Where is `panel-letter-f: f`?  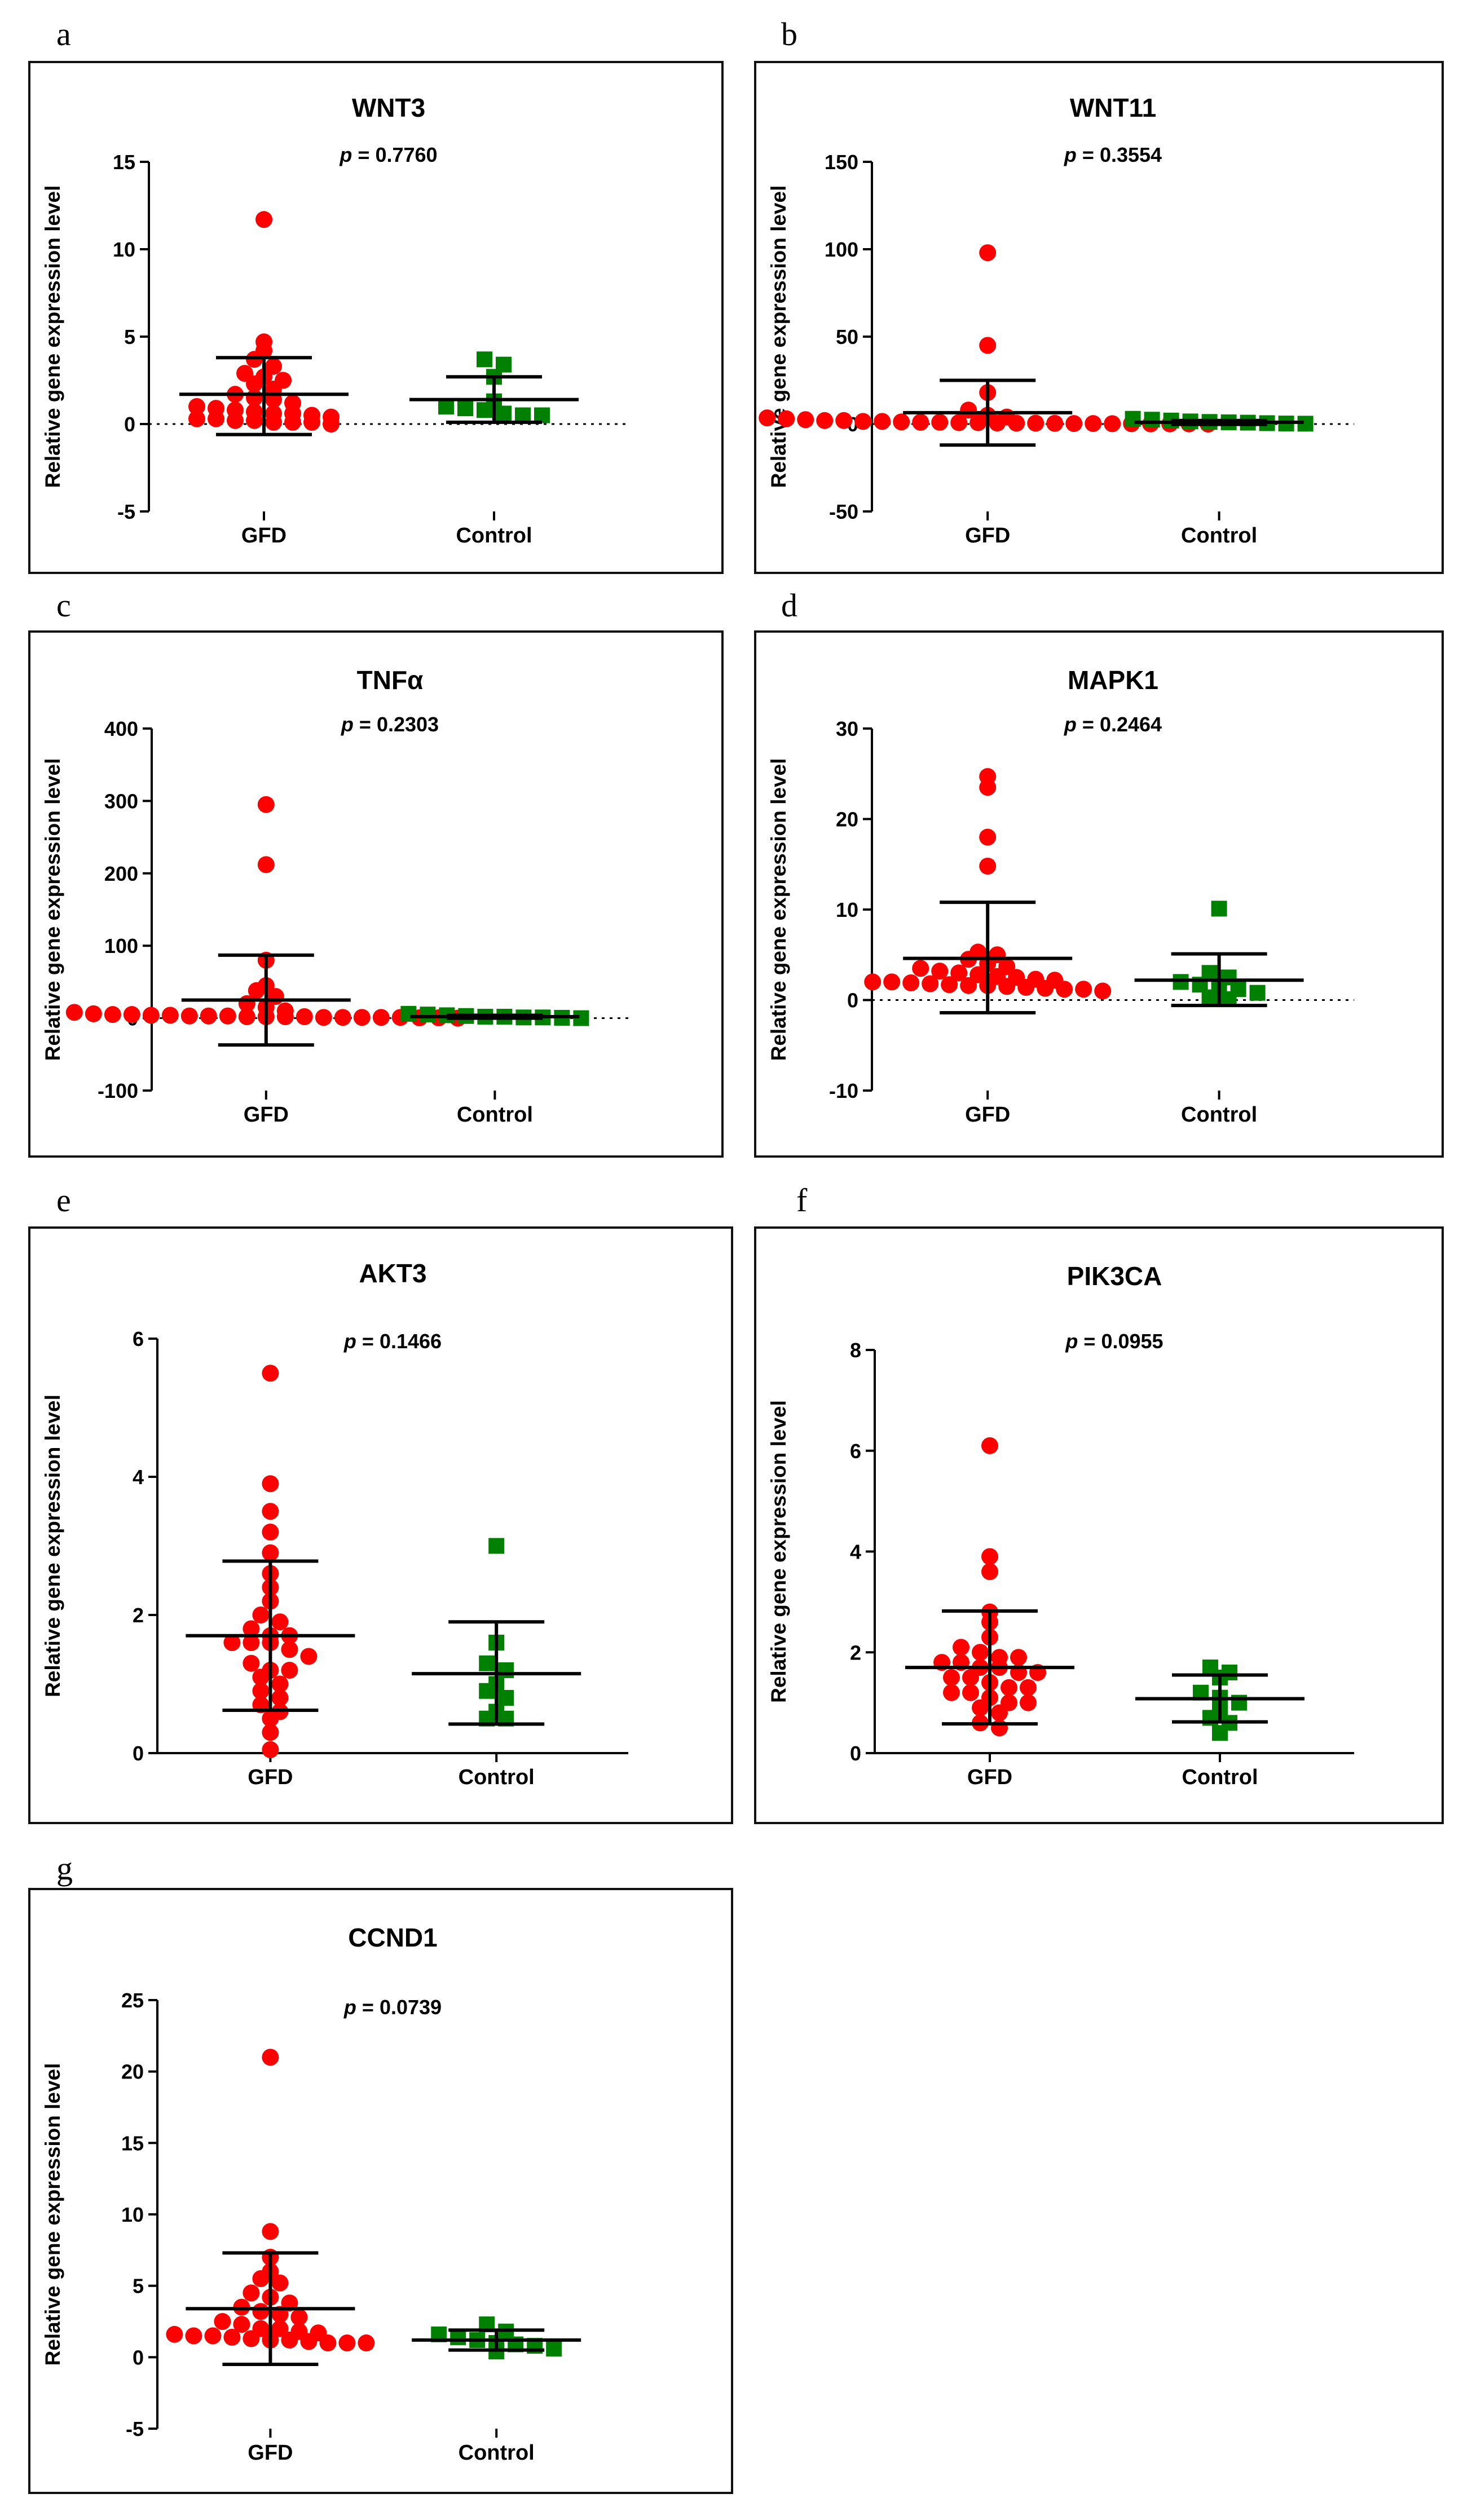 panel-letter-f: f is located at coordinates (802, 1200).